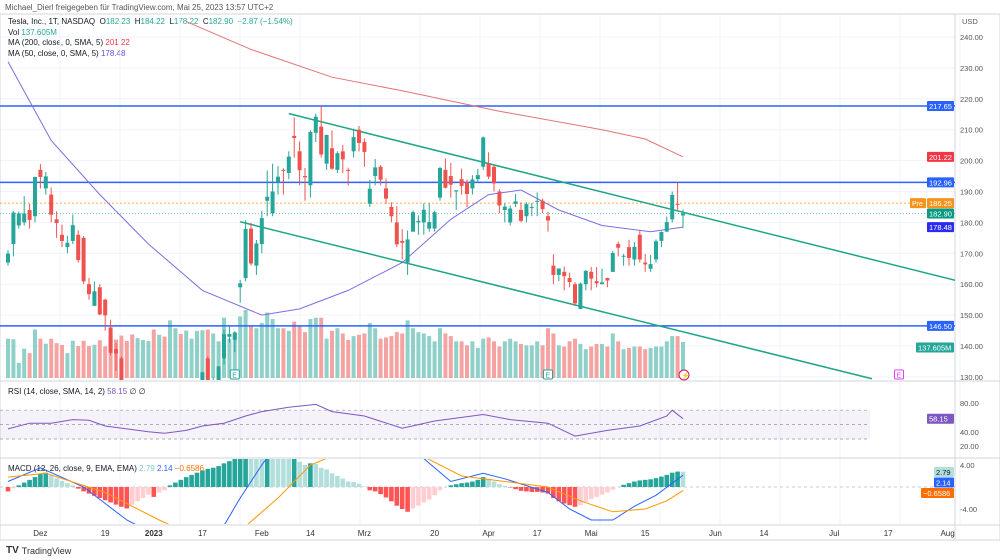 This screenshot has width=1000, height=560. Describe the element at coordinates (971, 130) in the screenshot. I see `price-tick: 210.00` at that location.